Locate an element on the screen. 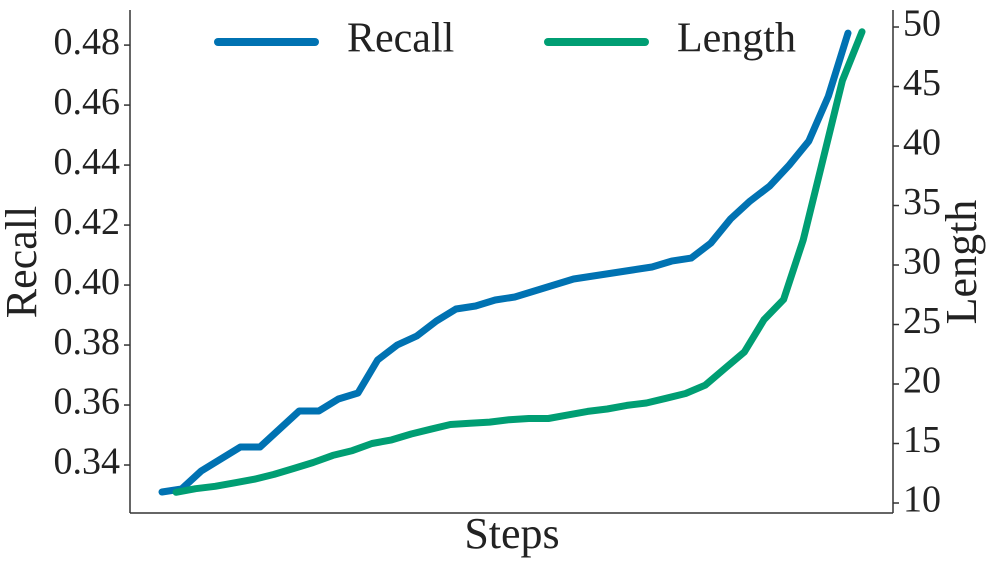 Image resolution: width=997 pixels, height=572 pixels. y2-tick-label: 25 is located at coordinates (922, 321).